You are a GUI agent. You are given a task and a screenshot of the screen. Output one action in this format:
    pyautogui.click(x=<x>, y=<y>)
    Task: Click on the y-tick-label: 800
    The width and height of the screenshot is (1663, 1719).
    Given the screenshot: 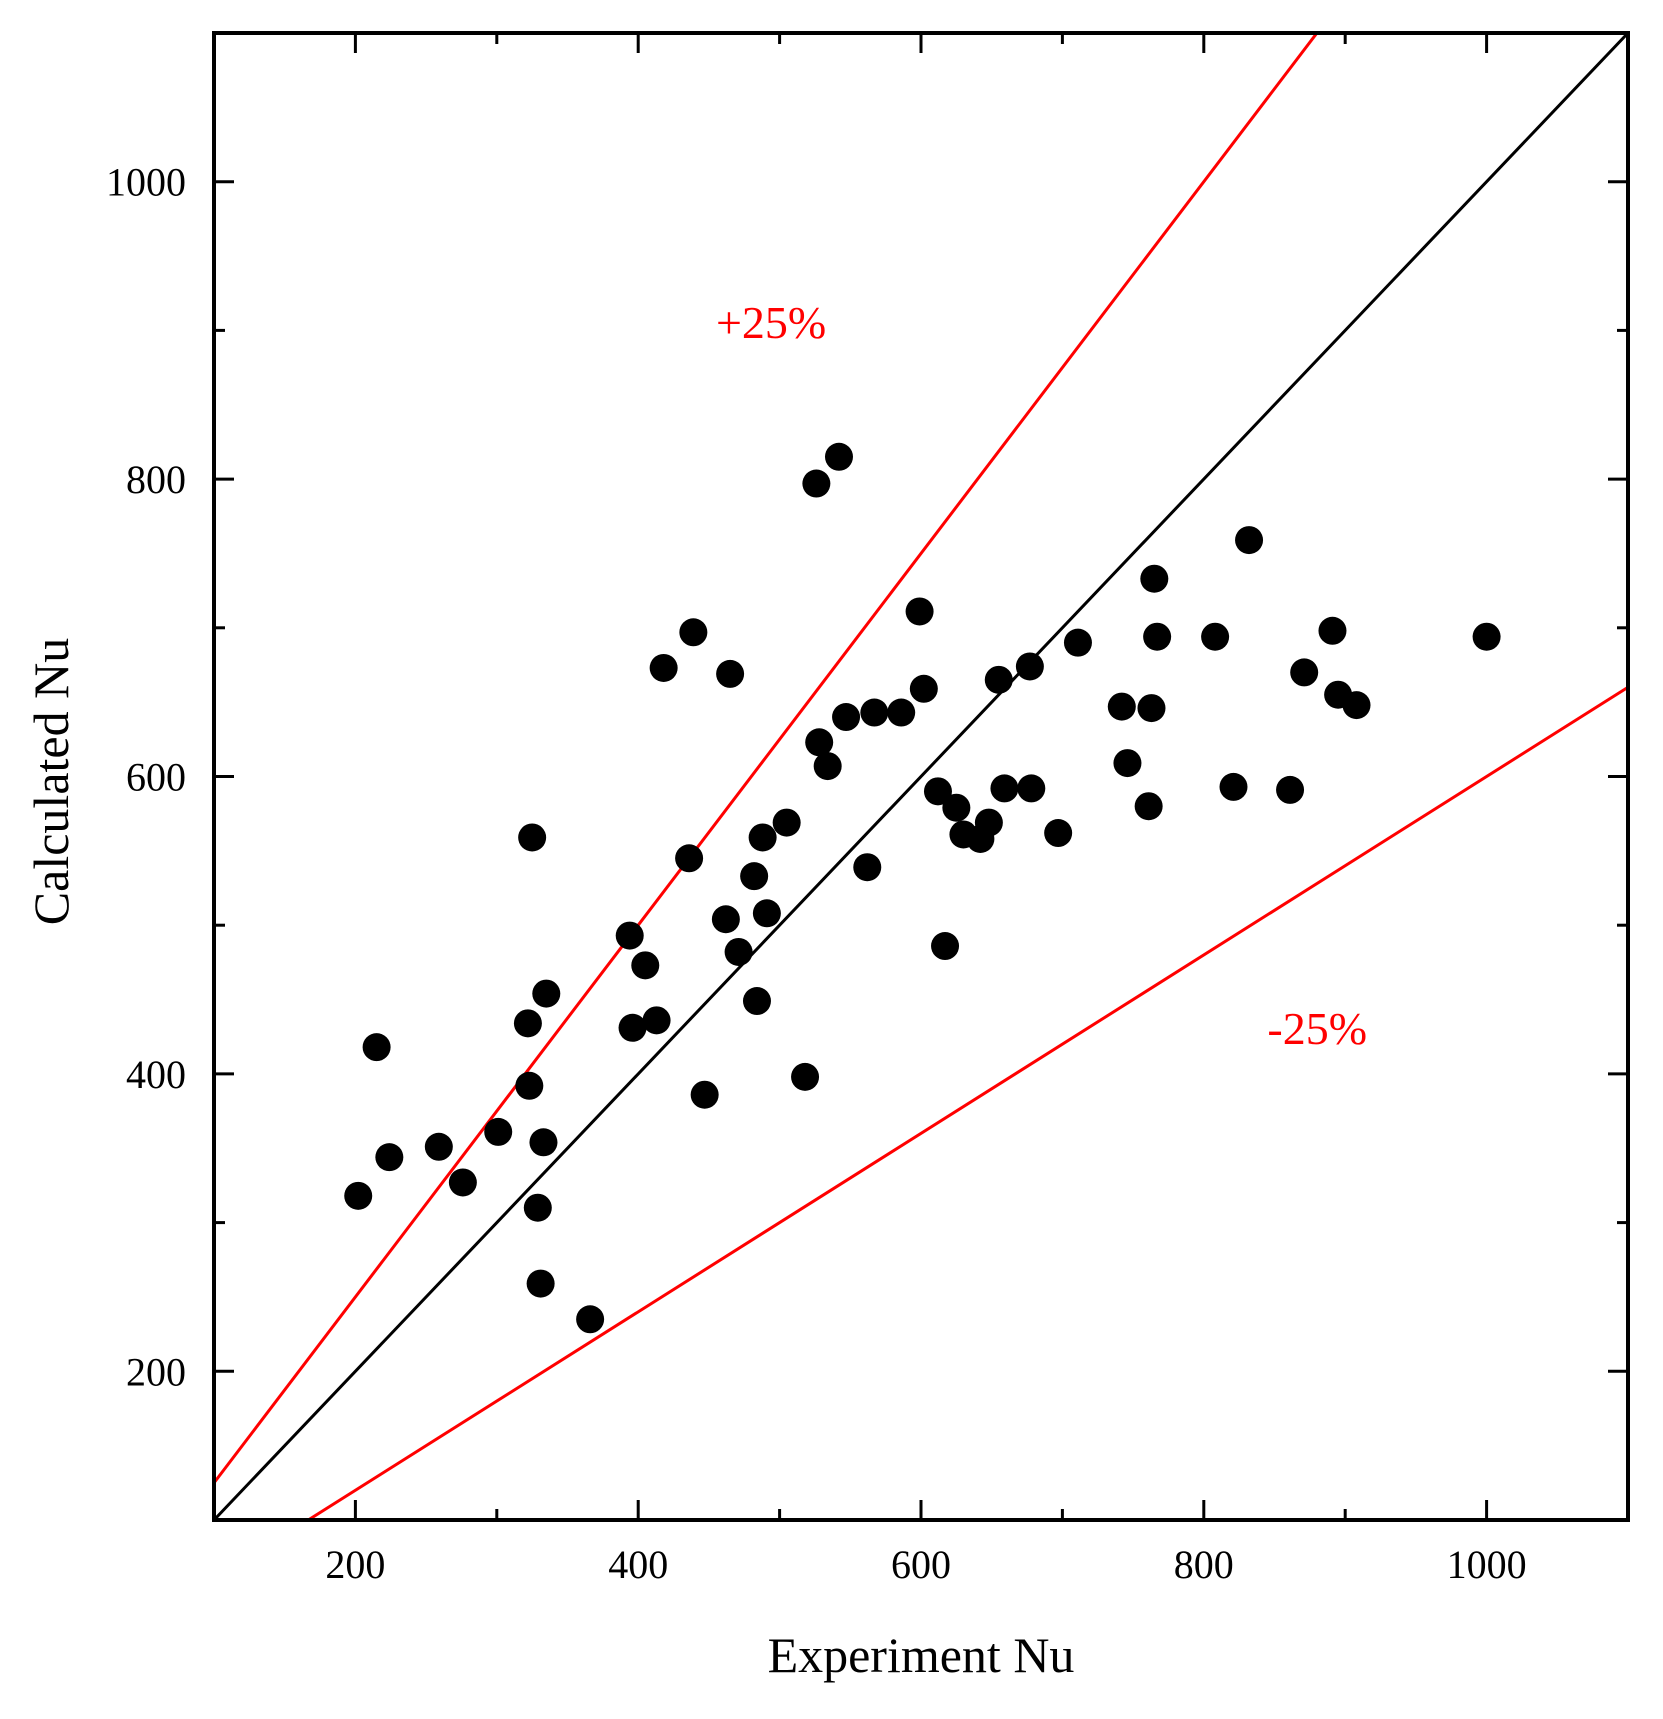 What is the action you would take?
    pyautogui.click(x=156, y=479)
    